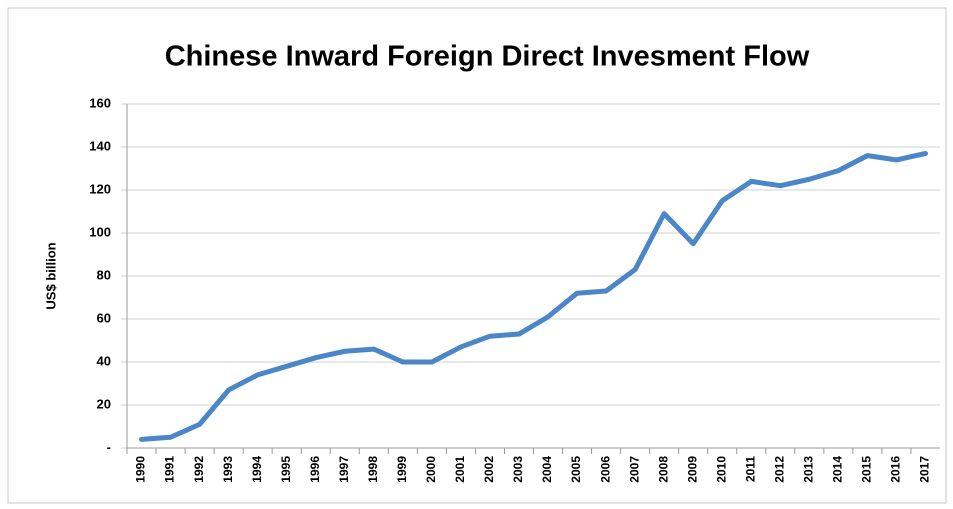 The width and height of the screenshot is (953, 509). Describe the element at coordinates (605, 469) in the screenshot. I see `x-tick-label: 2006` at that location.